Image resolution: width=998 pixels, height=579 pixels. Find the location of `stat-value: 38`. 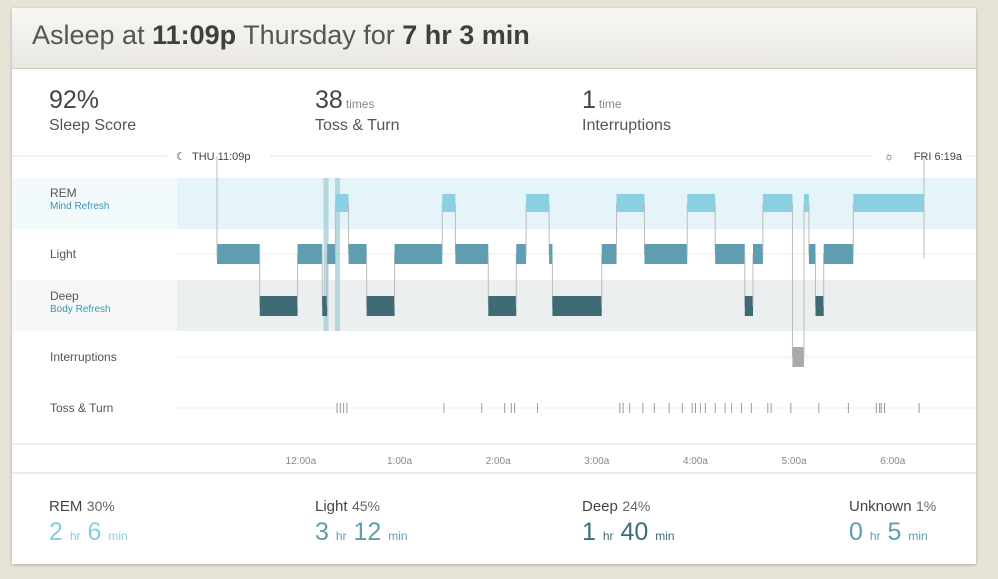

stat-value: 38 is located at coordinates (329, 100).